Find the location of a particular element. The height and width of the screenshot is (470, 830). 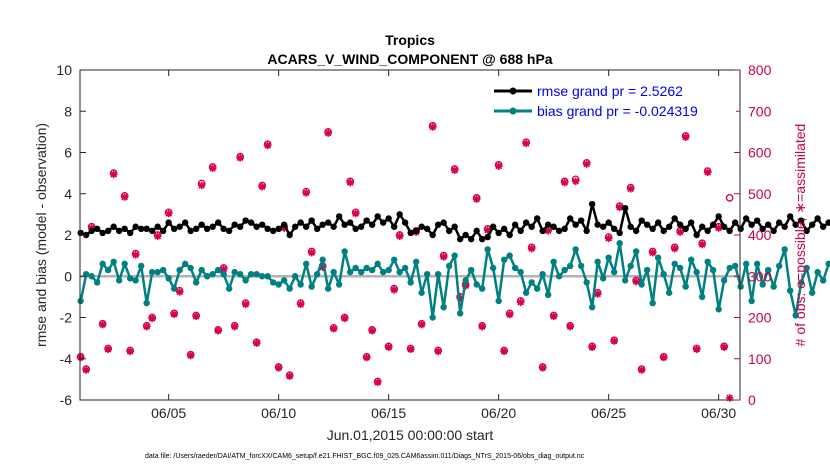

chart-title: Tropics is located at coordinates (410, 40).